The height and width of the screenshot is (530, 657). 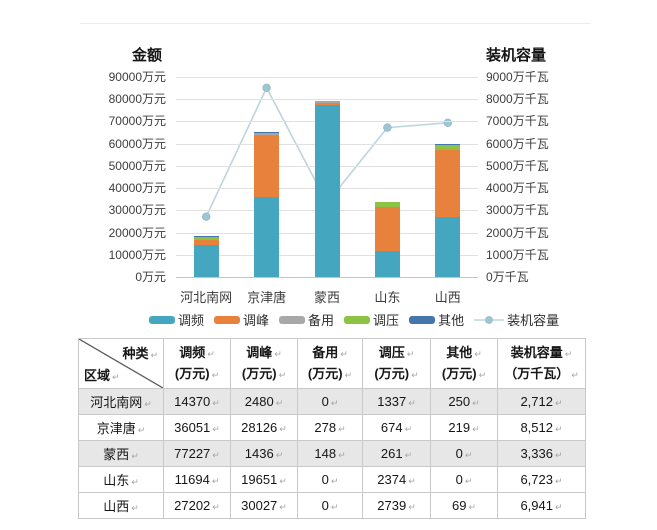 What do you see at coordinates (464, 427) in the screenshot?
I see `value-cell: 219 ↵` at bounding box center [464, 427].